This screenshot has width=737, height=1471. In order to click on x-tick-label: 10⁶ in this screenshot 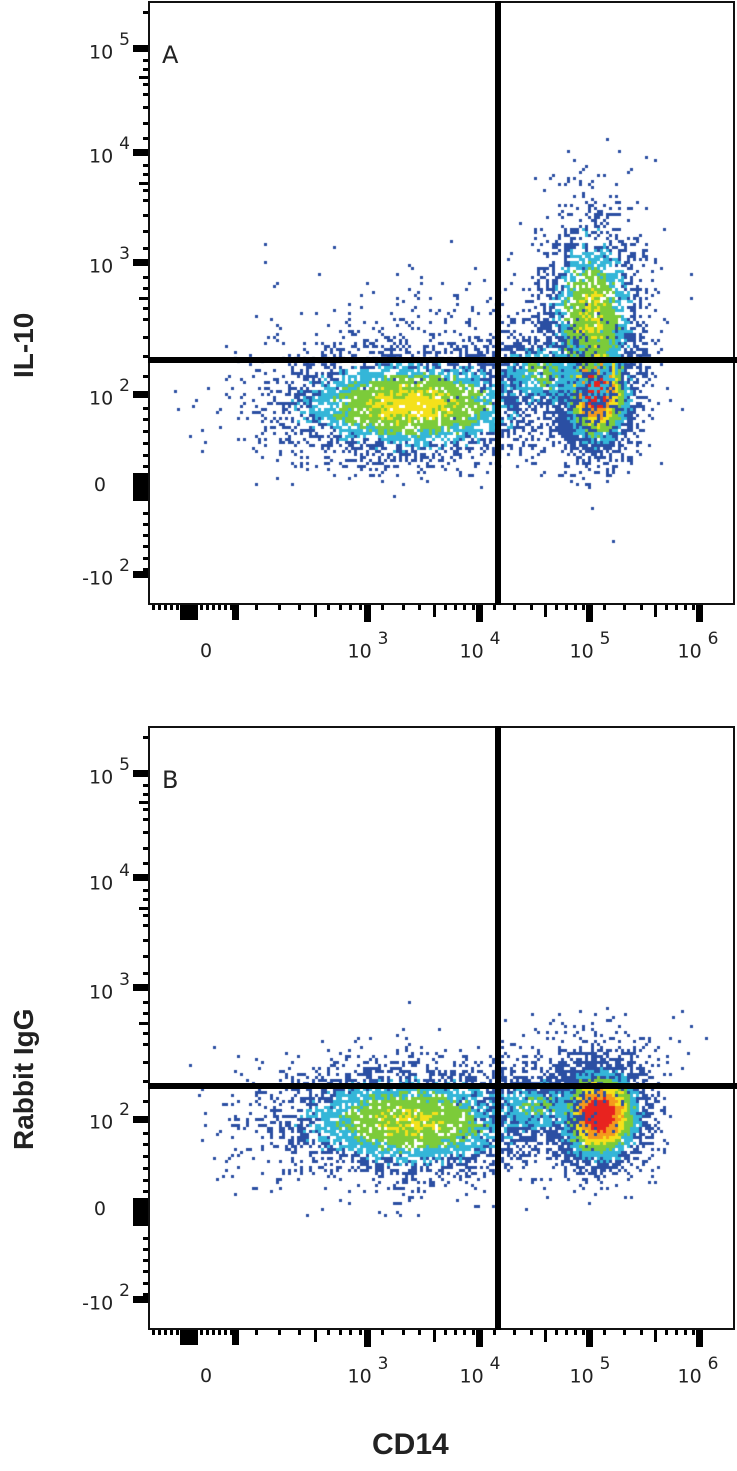, I will do `click(698, 1371)`.